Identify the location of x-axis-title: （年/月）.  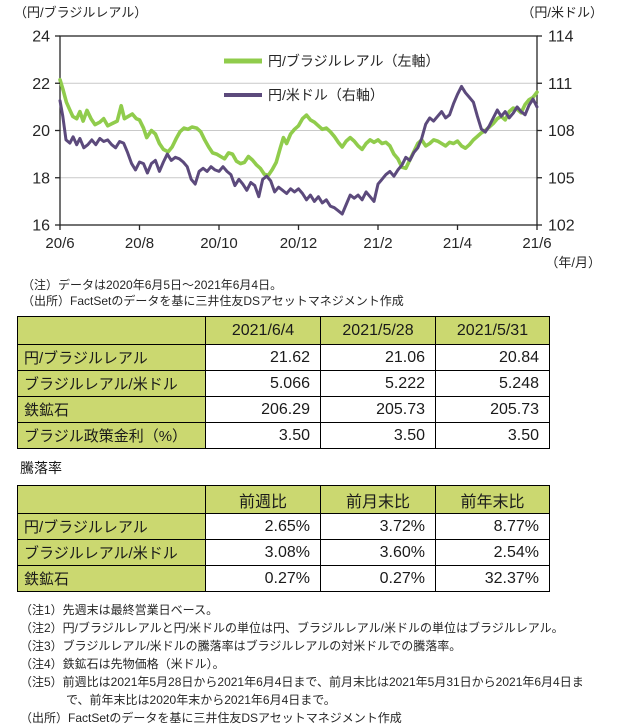
(573, 262).